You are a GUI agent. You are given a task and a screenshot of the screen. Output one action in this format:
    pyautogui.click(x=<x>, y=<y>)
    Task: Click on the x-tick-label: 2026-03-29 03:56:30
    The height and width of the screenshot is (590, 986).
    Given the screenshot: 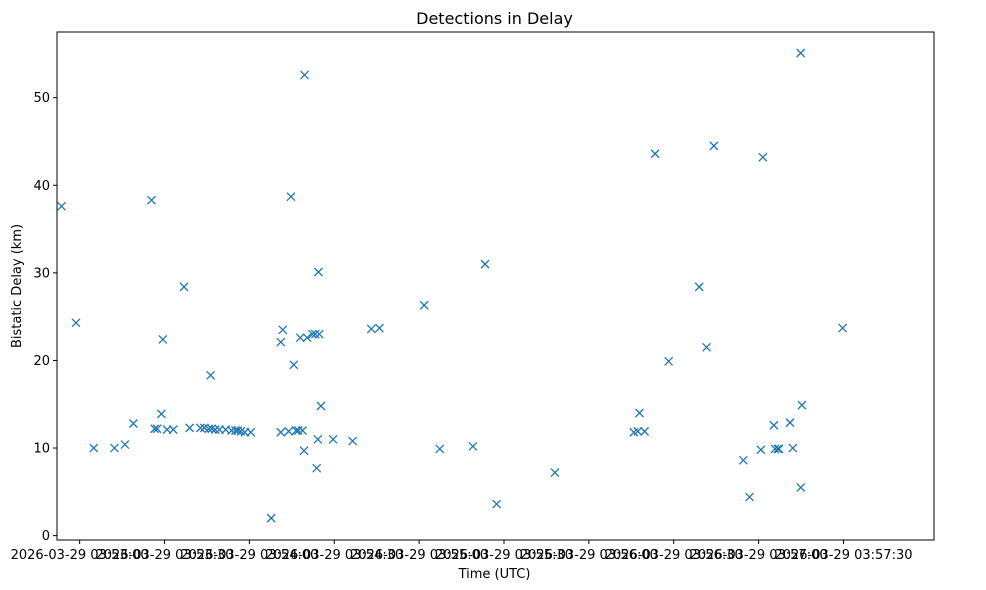 What is the action you would take?
    pyautogui.click(x=674, y=555)
    